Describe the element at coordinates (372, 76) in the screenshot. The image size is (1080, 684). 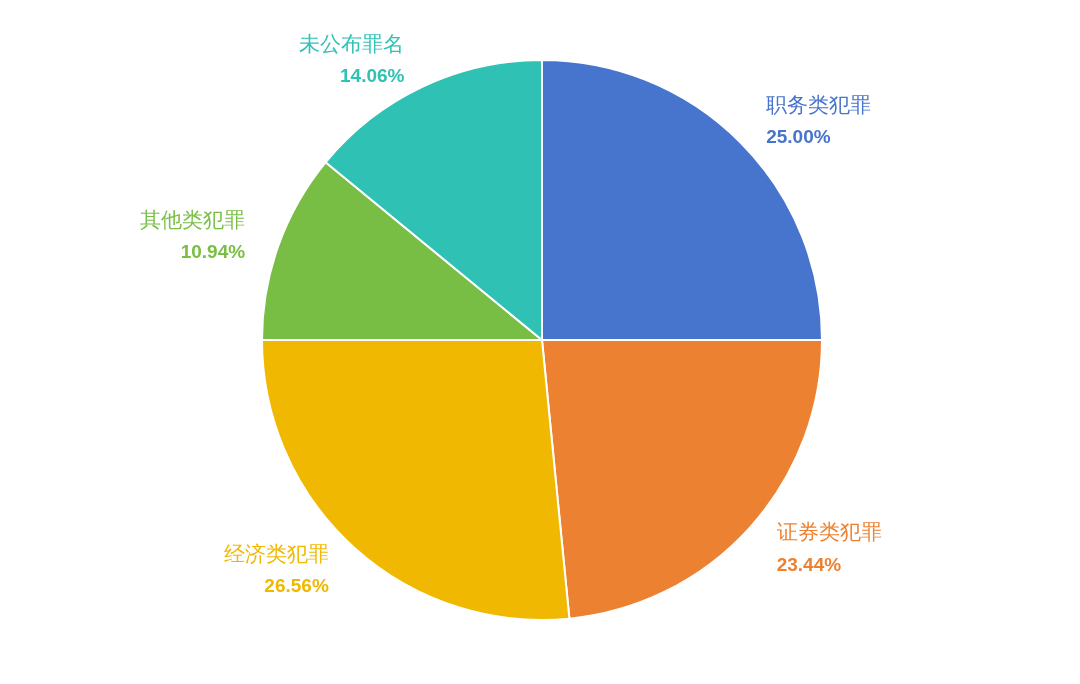
I see `data-label: 14.06%` at that location.